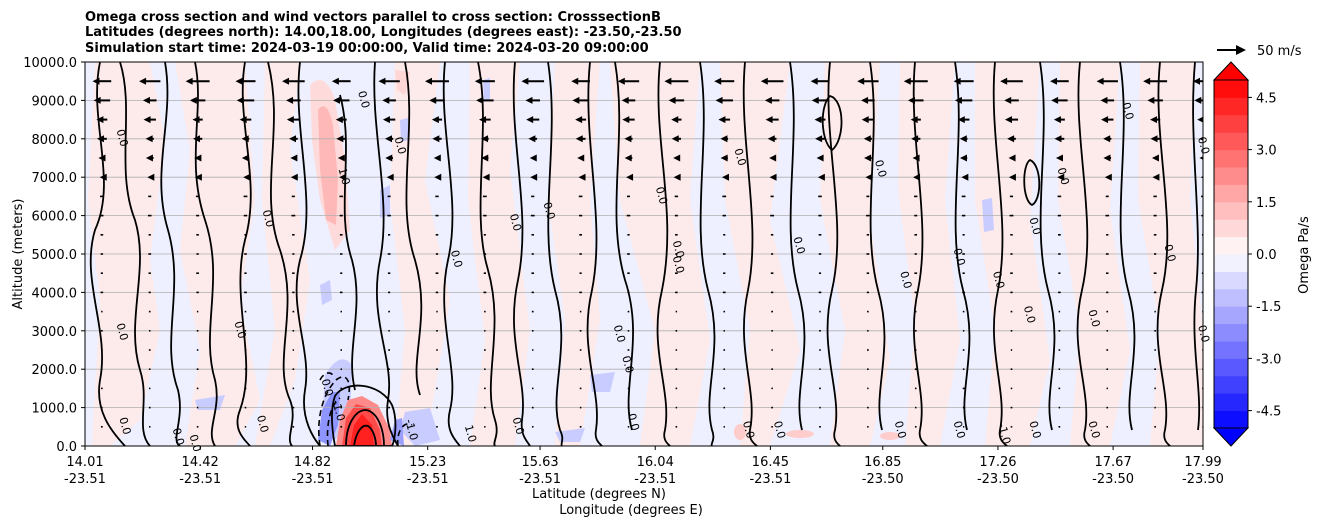 This screenshot has height=526, width=1320. What do you see at coordinates (1113, 462) in the screenshot?
I see `x-tick-label-lat: 17.67` at bounding box center [1113, 462].